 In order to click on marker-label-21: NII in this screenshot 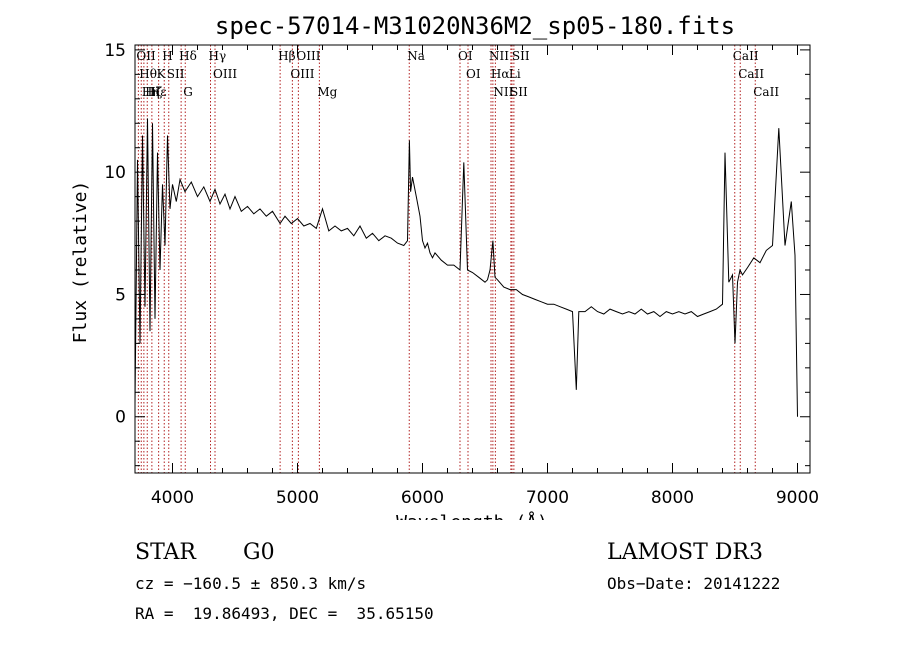, I will do `click(503, 92)`.